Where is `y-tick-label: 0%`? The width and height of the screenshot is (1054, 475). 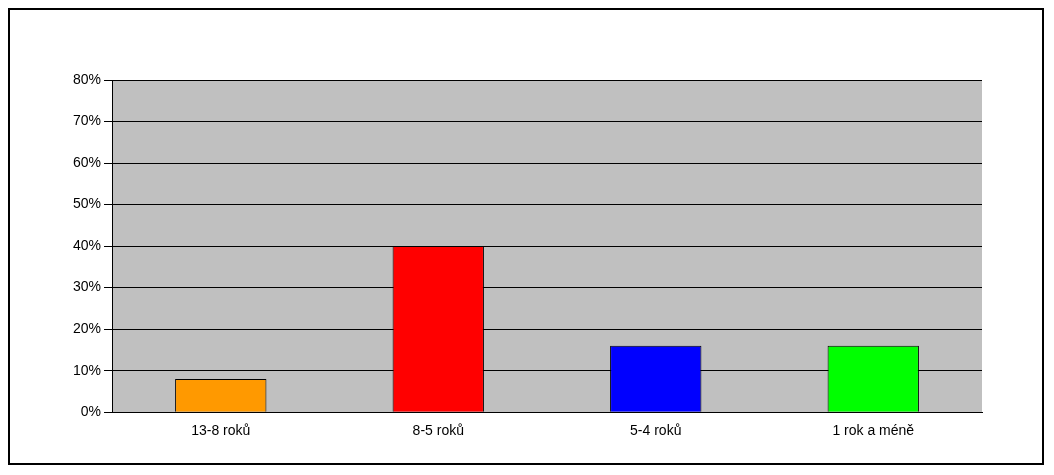 y-tick-label: 0% is located at coordinates (91, 411).